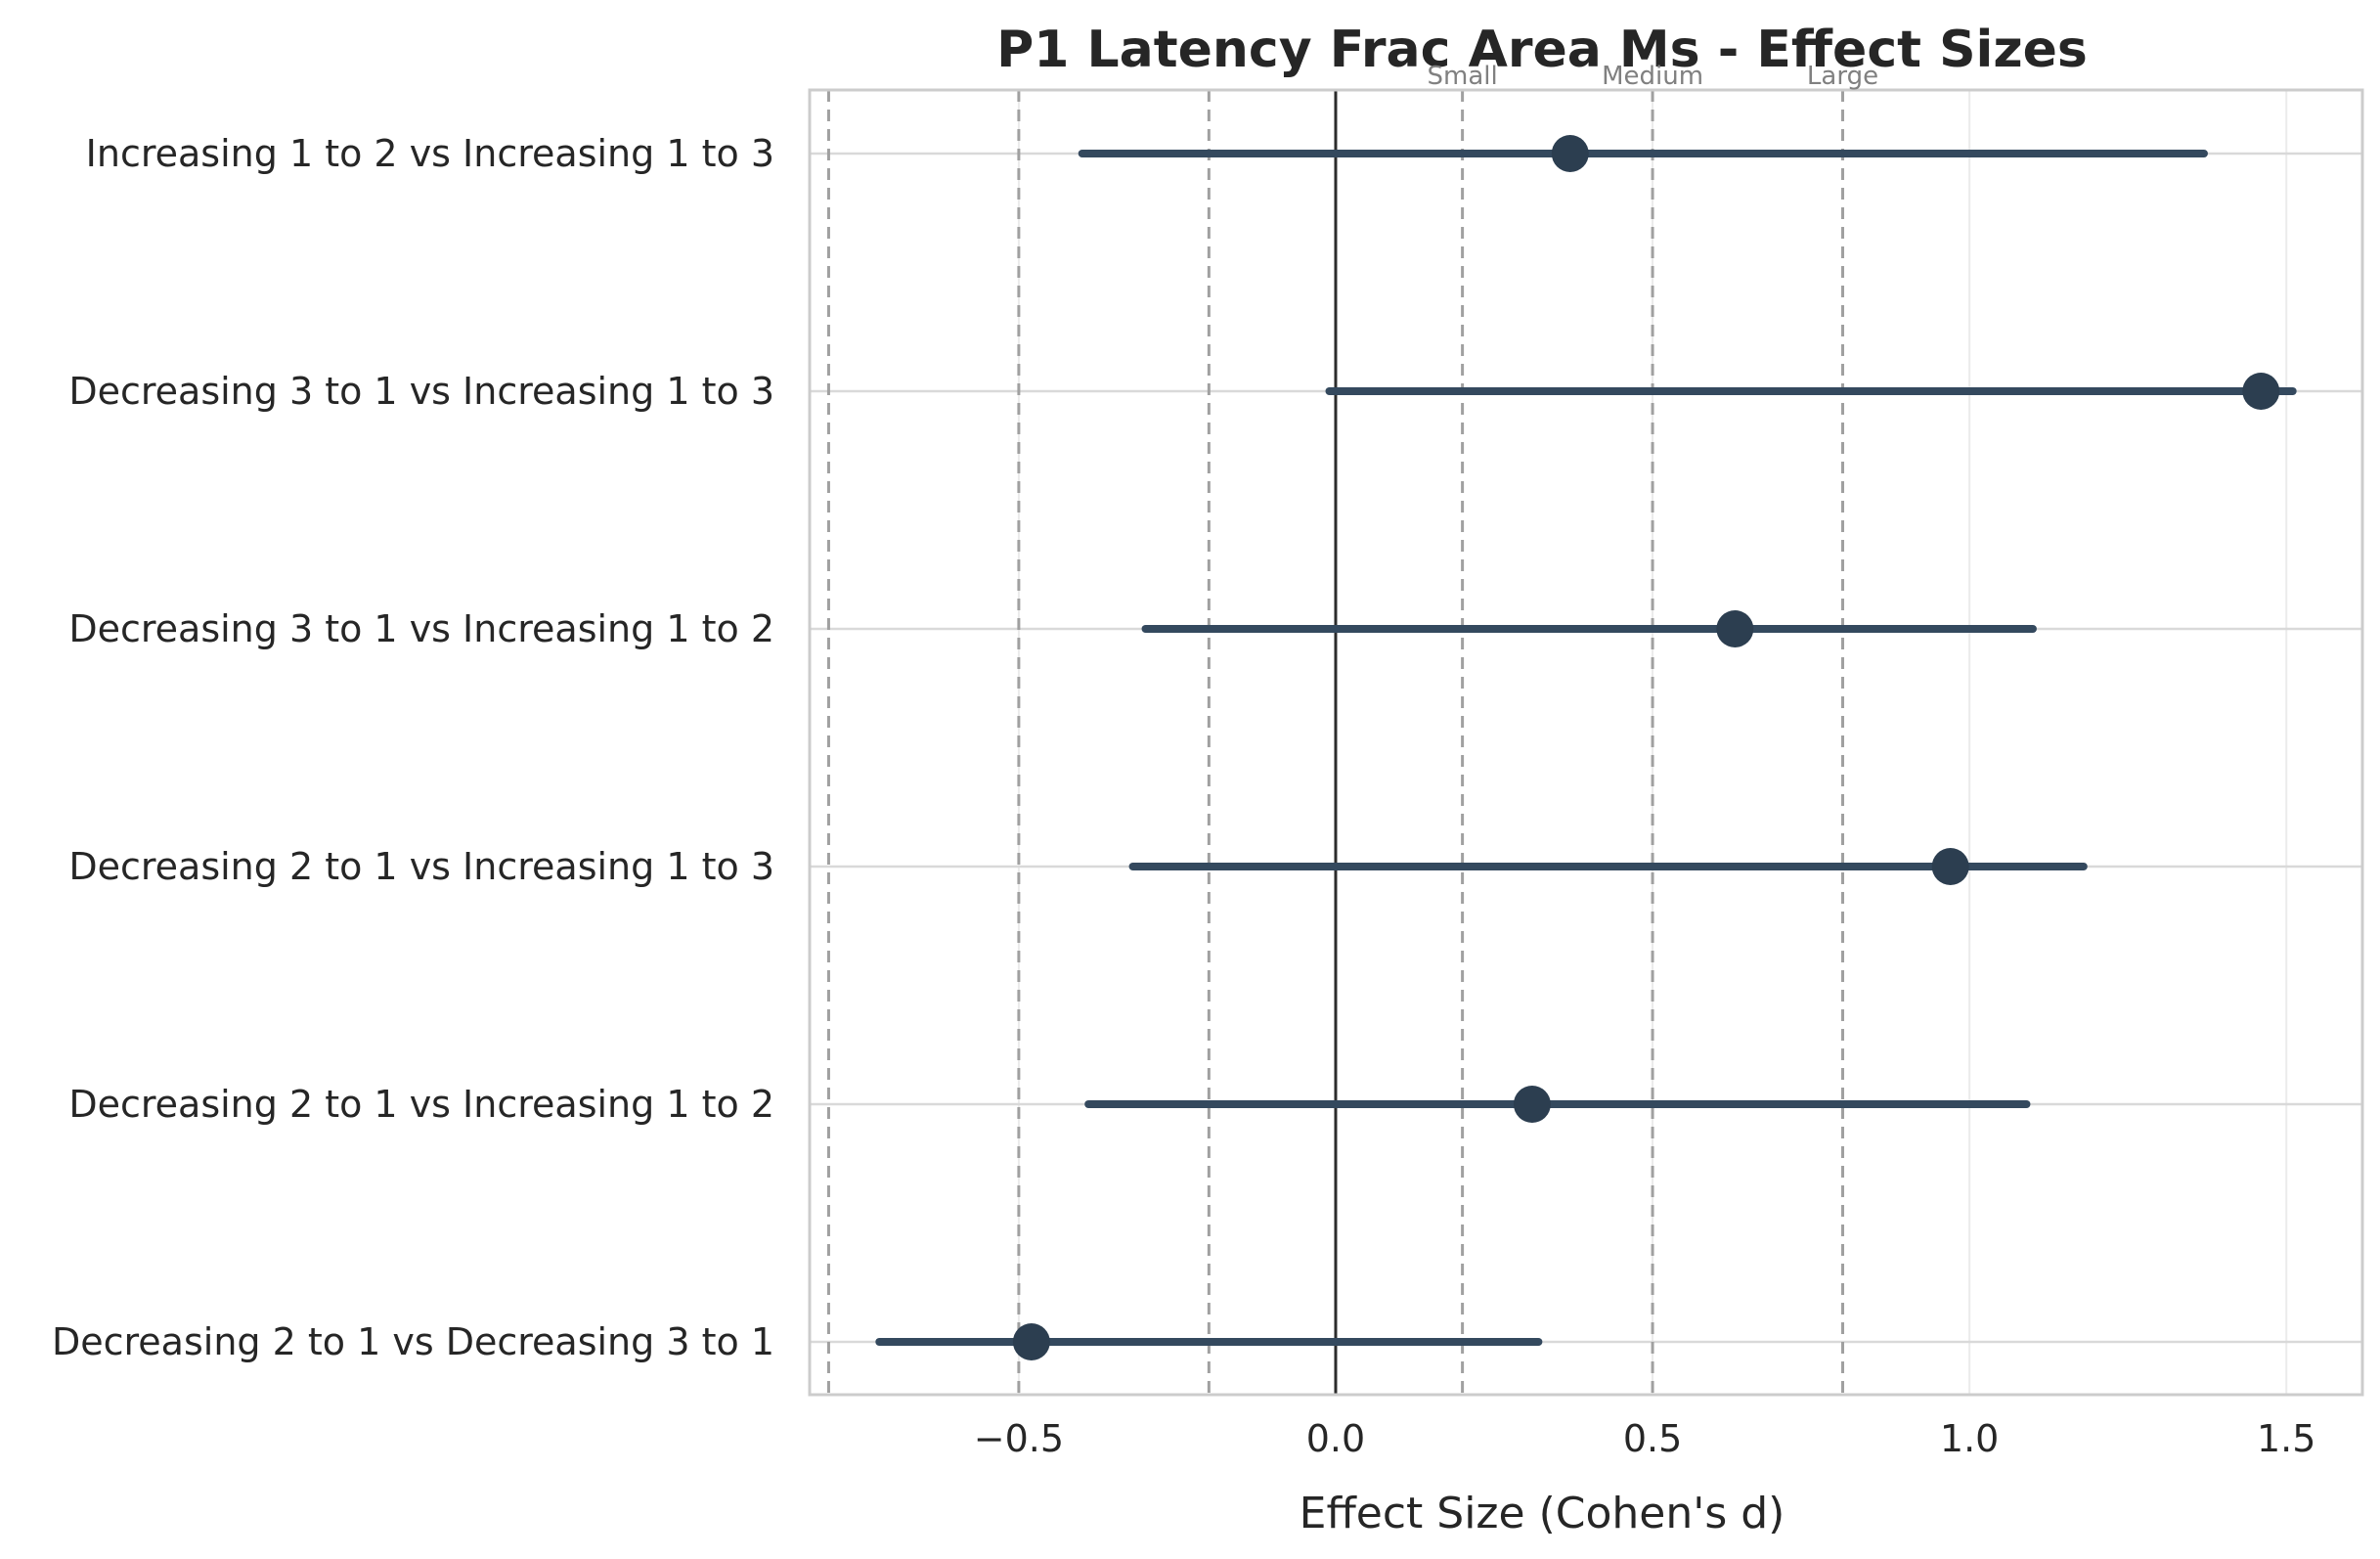 This screenshot has height=1559, width=2380. What do you see at coordinates (1842, 76) in the screenshot?
I see `reference-label: Large` at bounding box center [1842, 76].